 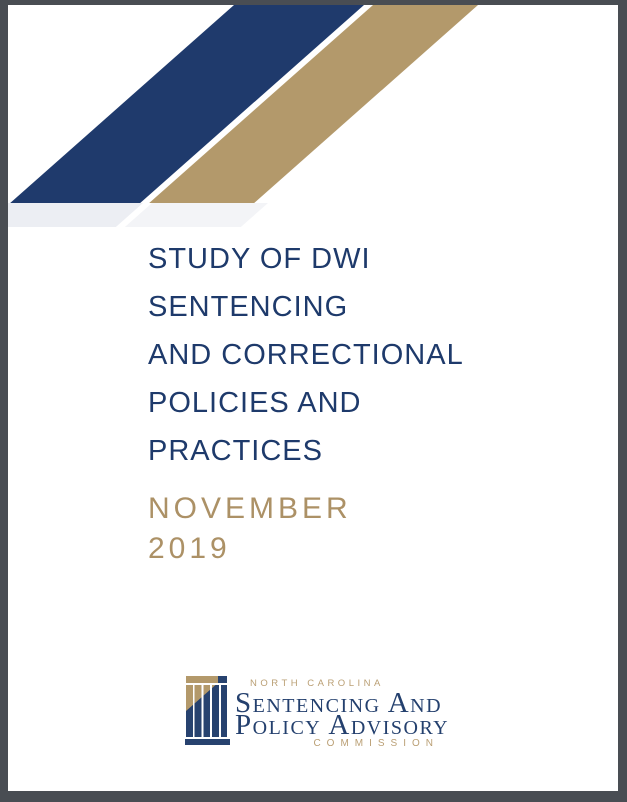 I want to click on date-line-year: 2019, so click(x=189, y=548).